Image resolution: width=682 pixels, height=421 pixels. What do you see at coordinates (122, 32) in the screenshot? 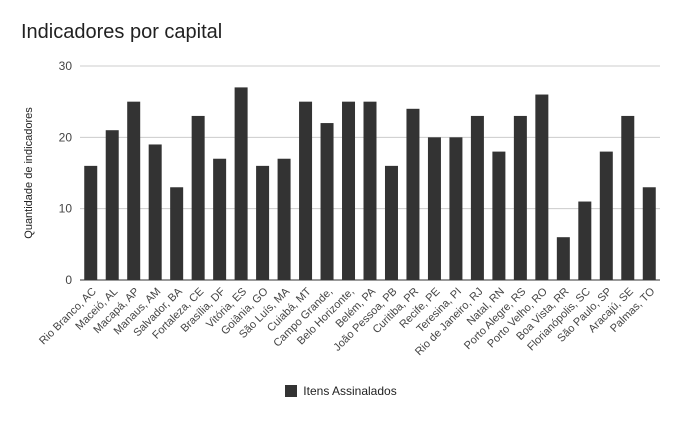
I see `chart-title: Indicadores por capital` at bounding box center [122, 32].